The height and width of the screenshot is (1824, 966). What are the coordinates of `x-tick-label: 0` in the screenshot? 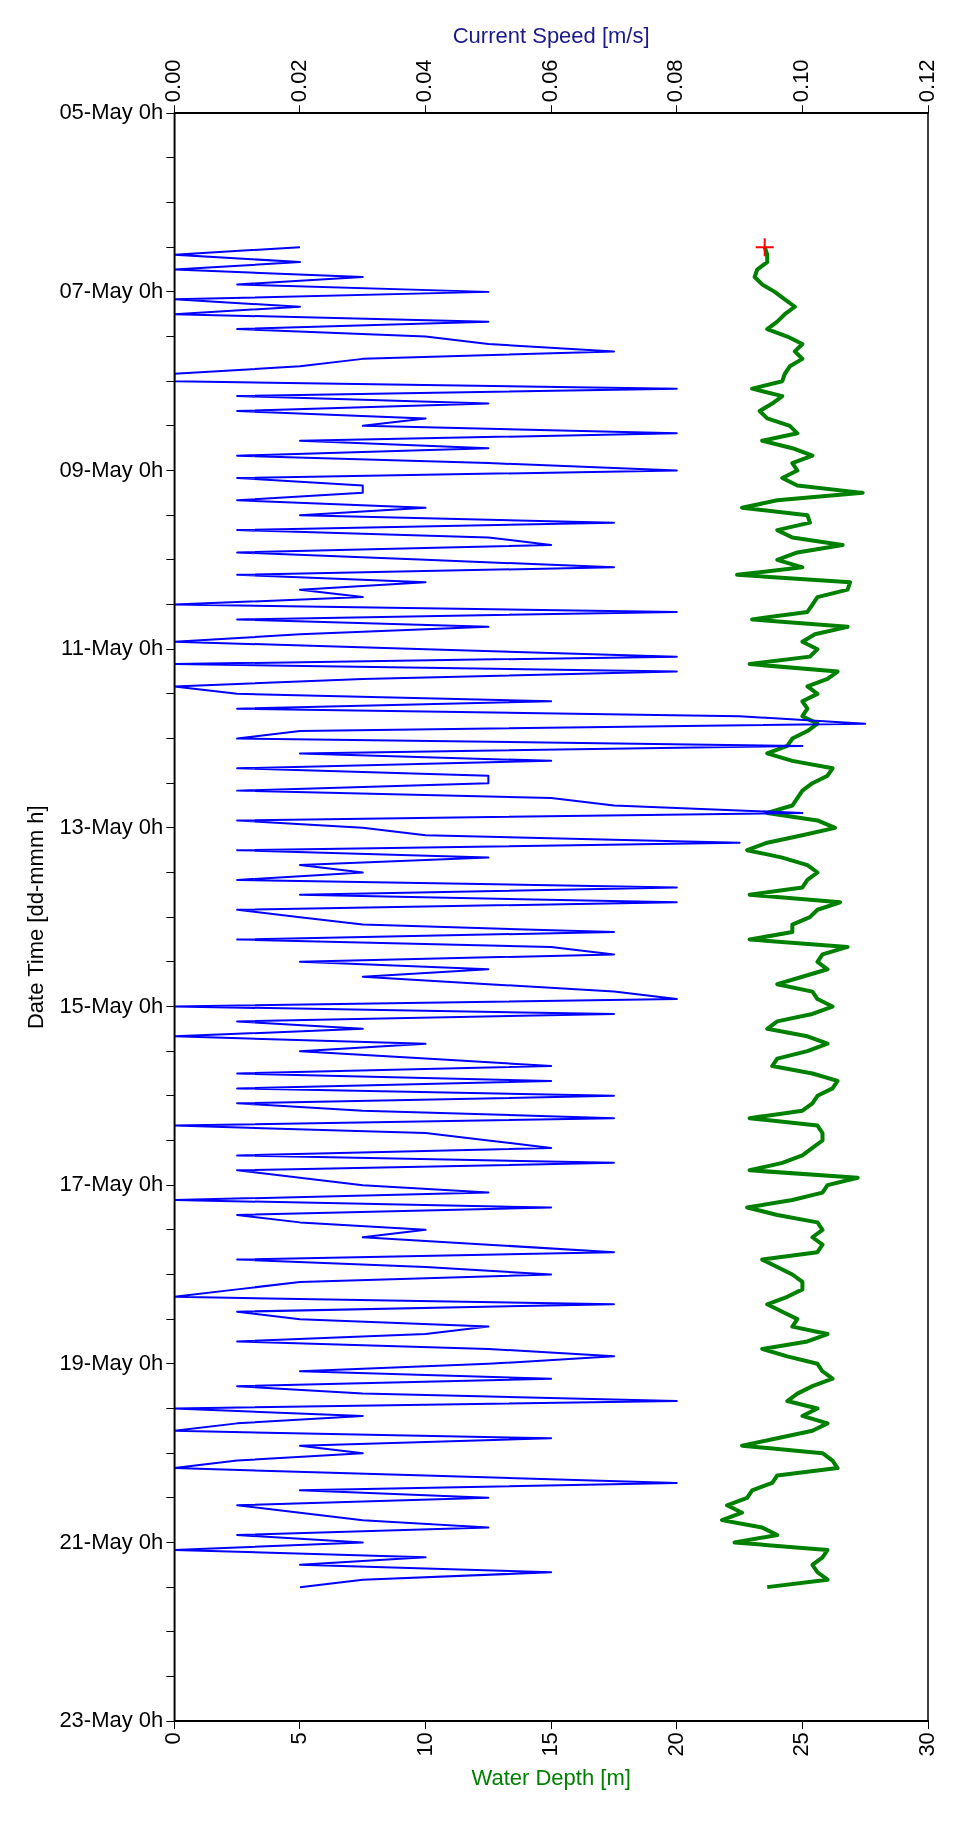 It's located at (173, 1738).